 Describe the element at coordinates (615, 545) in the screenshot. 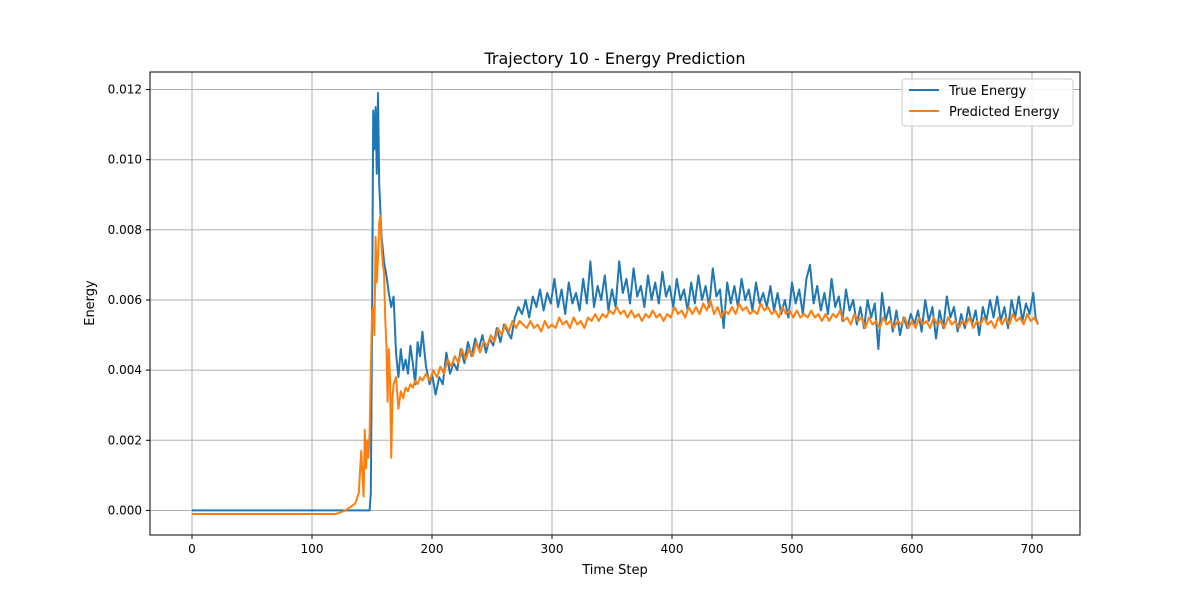

I see `x-axis-ticks: 0 100 200 300 400 500 600 700` at that location.